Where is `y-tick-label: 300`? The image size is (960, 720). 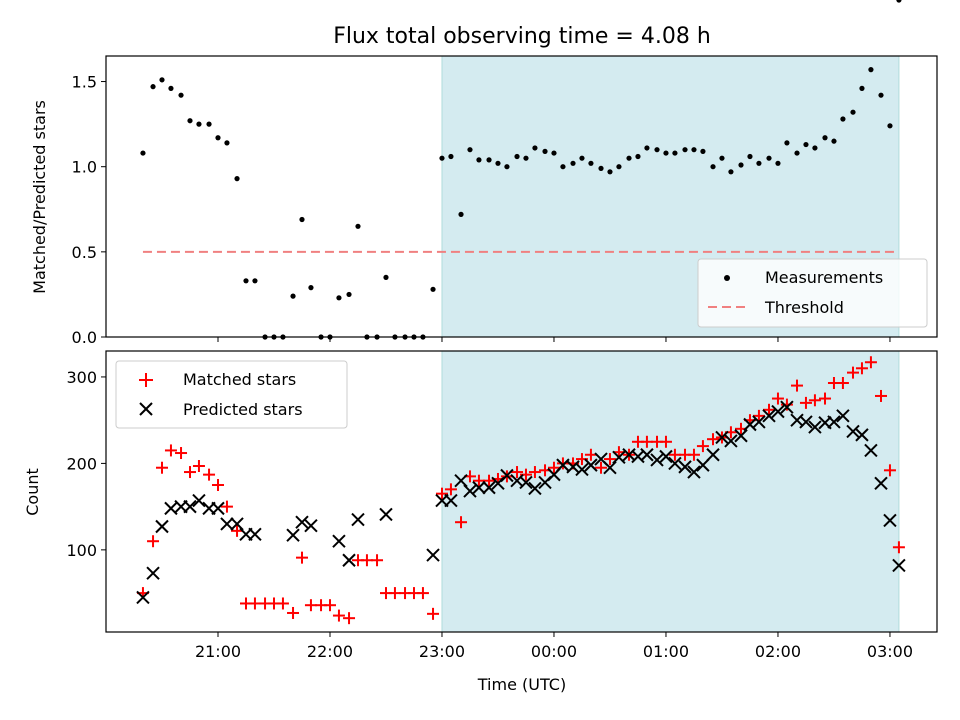
y-tick-label: 300 is located at coordinates (81, 377).